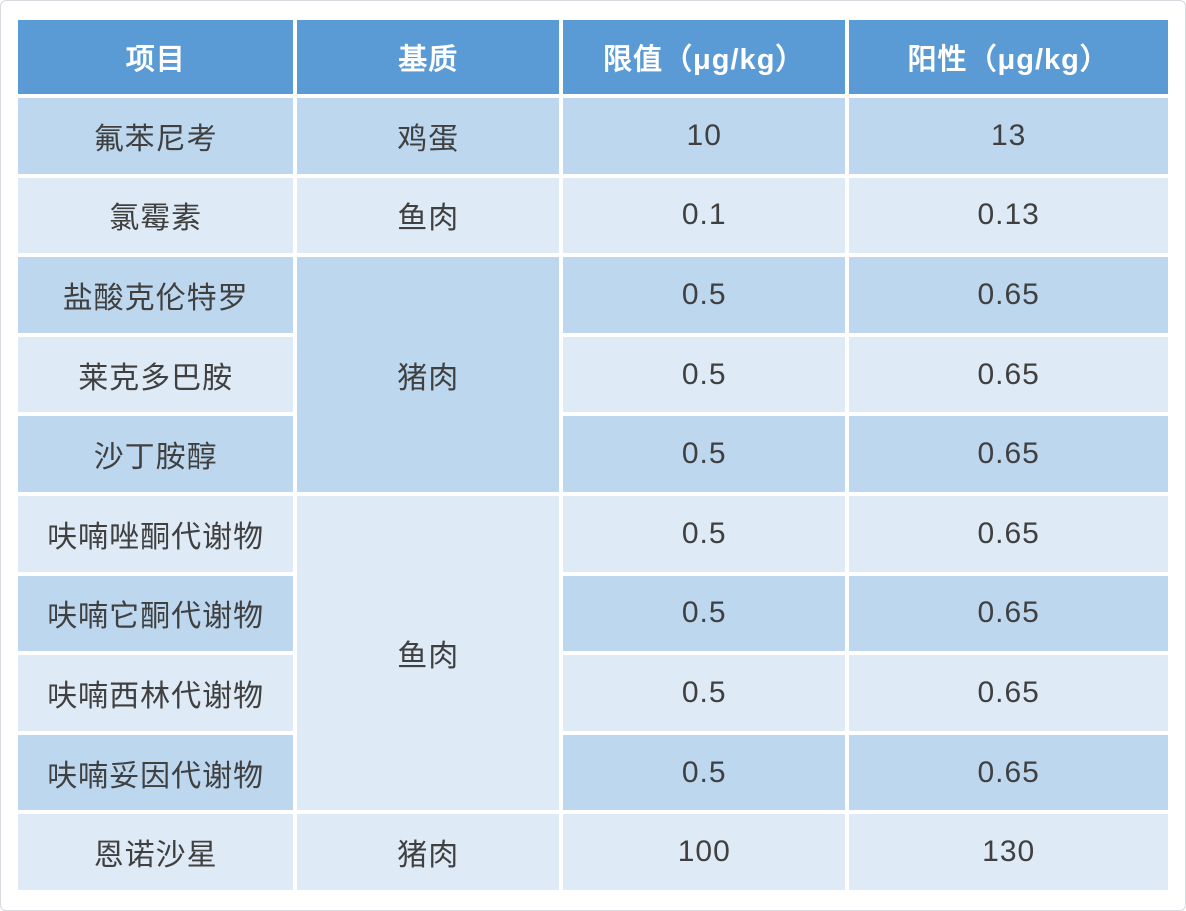  What do you see at coordinates (428, 374) in the screenshot?
I see `matrix-cell-merged: 猪肉` at bounding box center [428, 374].